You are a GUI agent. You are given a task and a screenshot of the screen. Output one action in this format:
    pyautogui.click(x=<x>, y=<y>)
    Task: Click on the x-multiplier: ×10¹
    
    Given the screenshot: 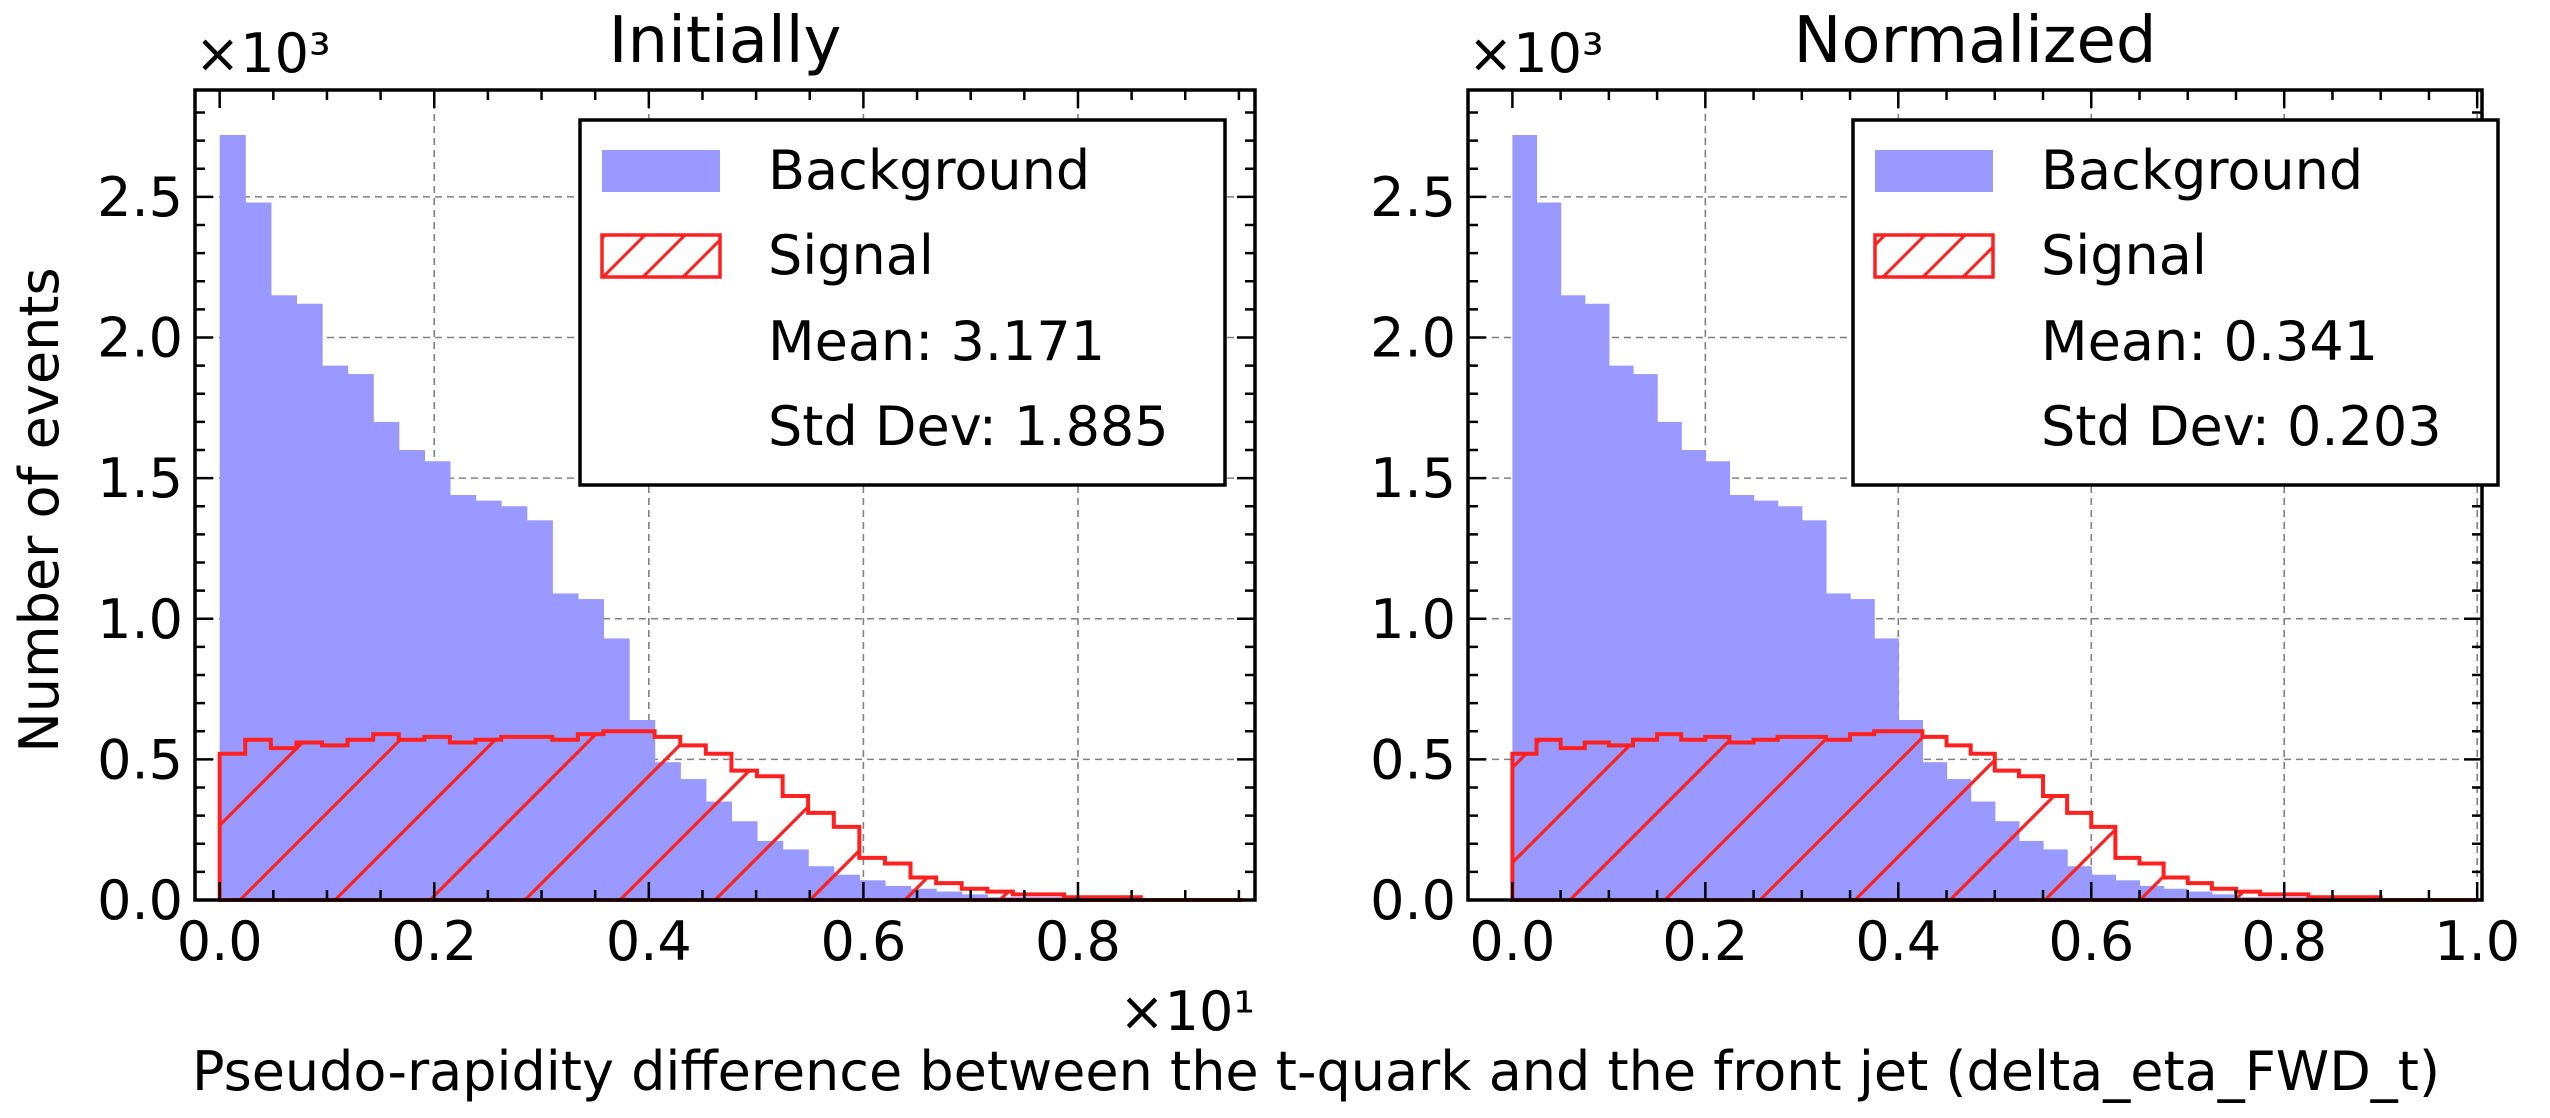 What is the action you would take?
    pyautogui.click(x=1187, y=1011)
    